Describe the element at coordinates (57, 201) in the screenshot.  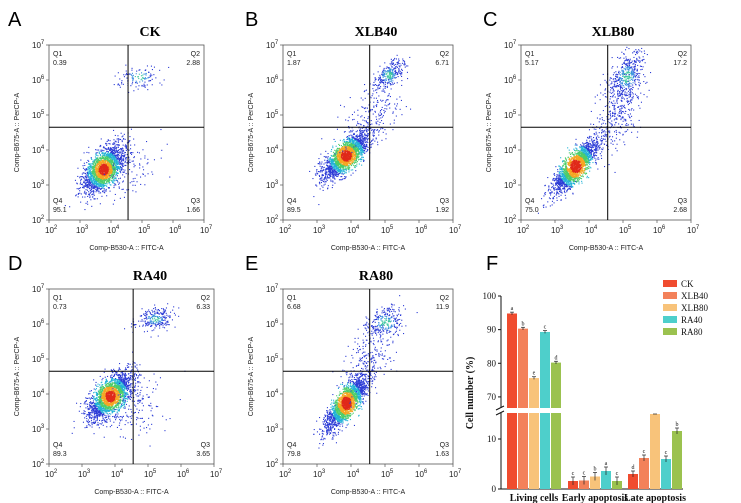
I see `quadrant-name: Q4` at that location.